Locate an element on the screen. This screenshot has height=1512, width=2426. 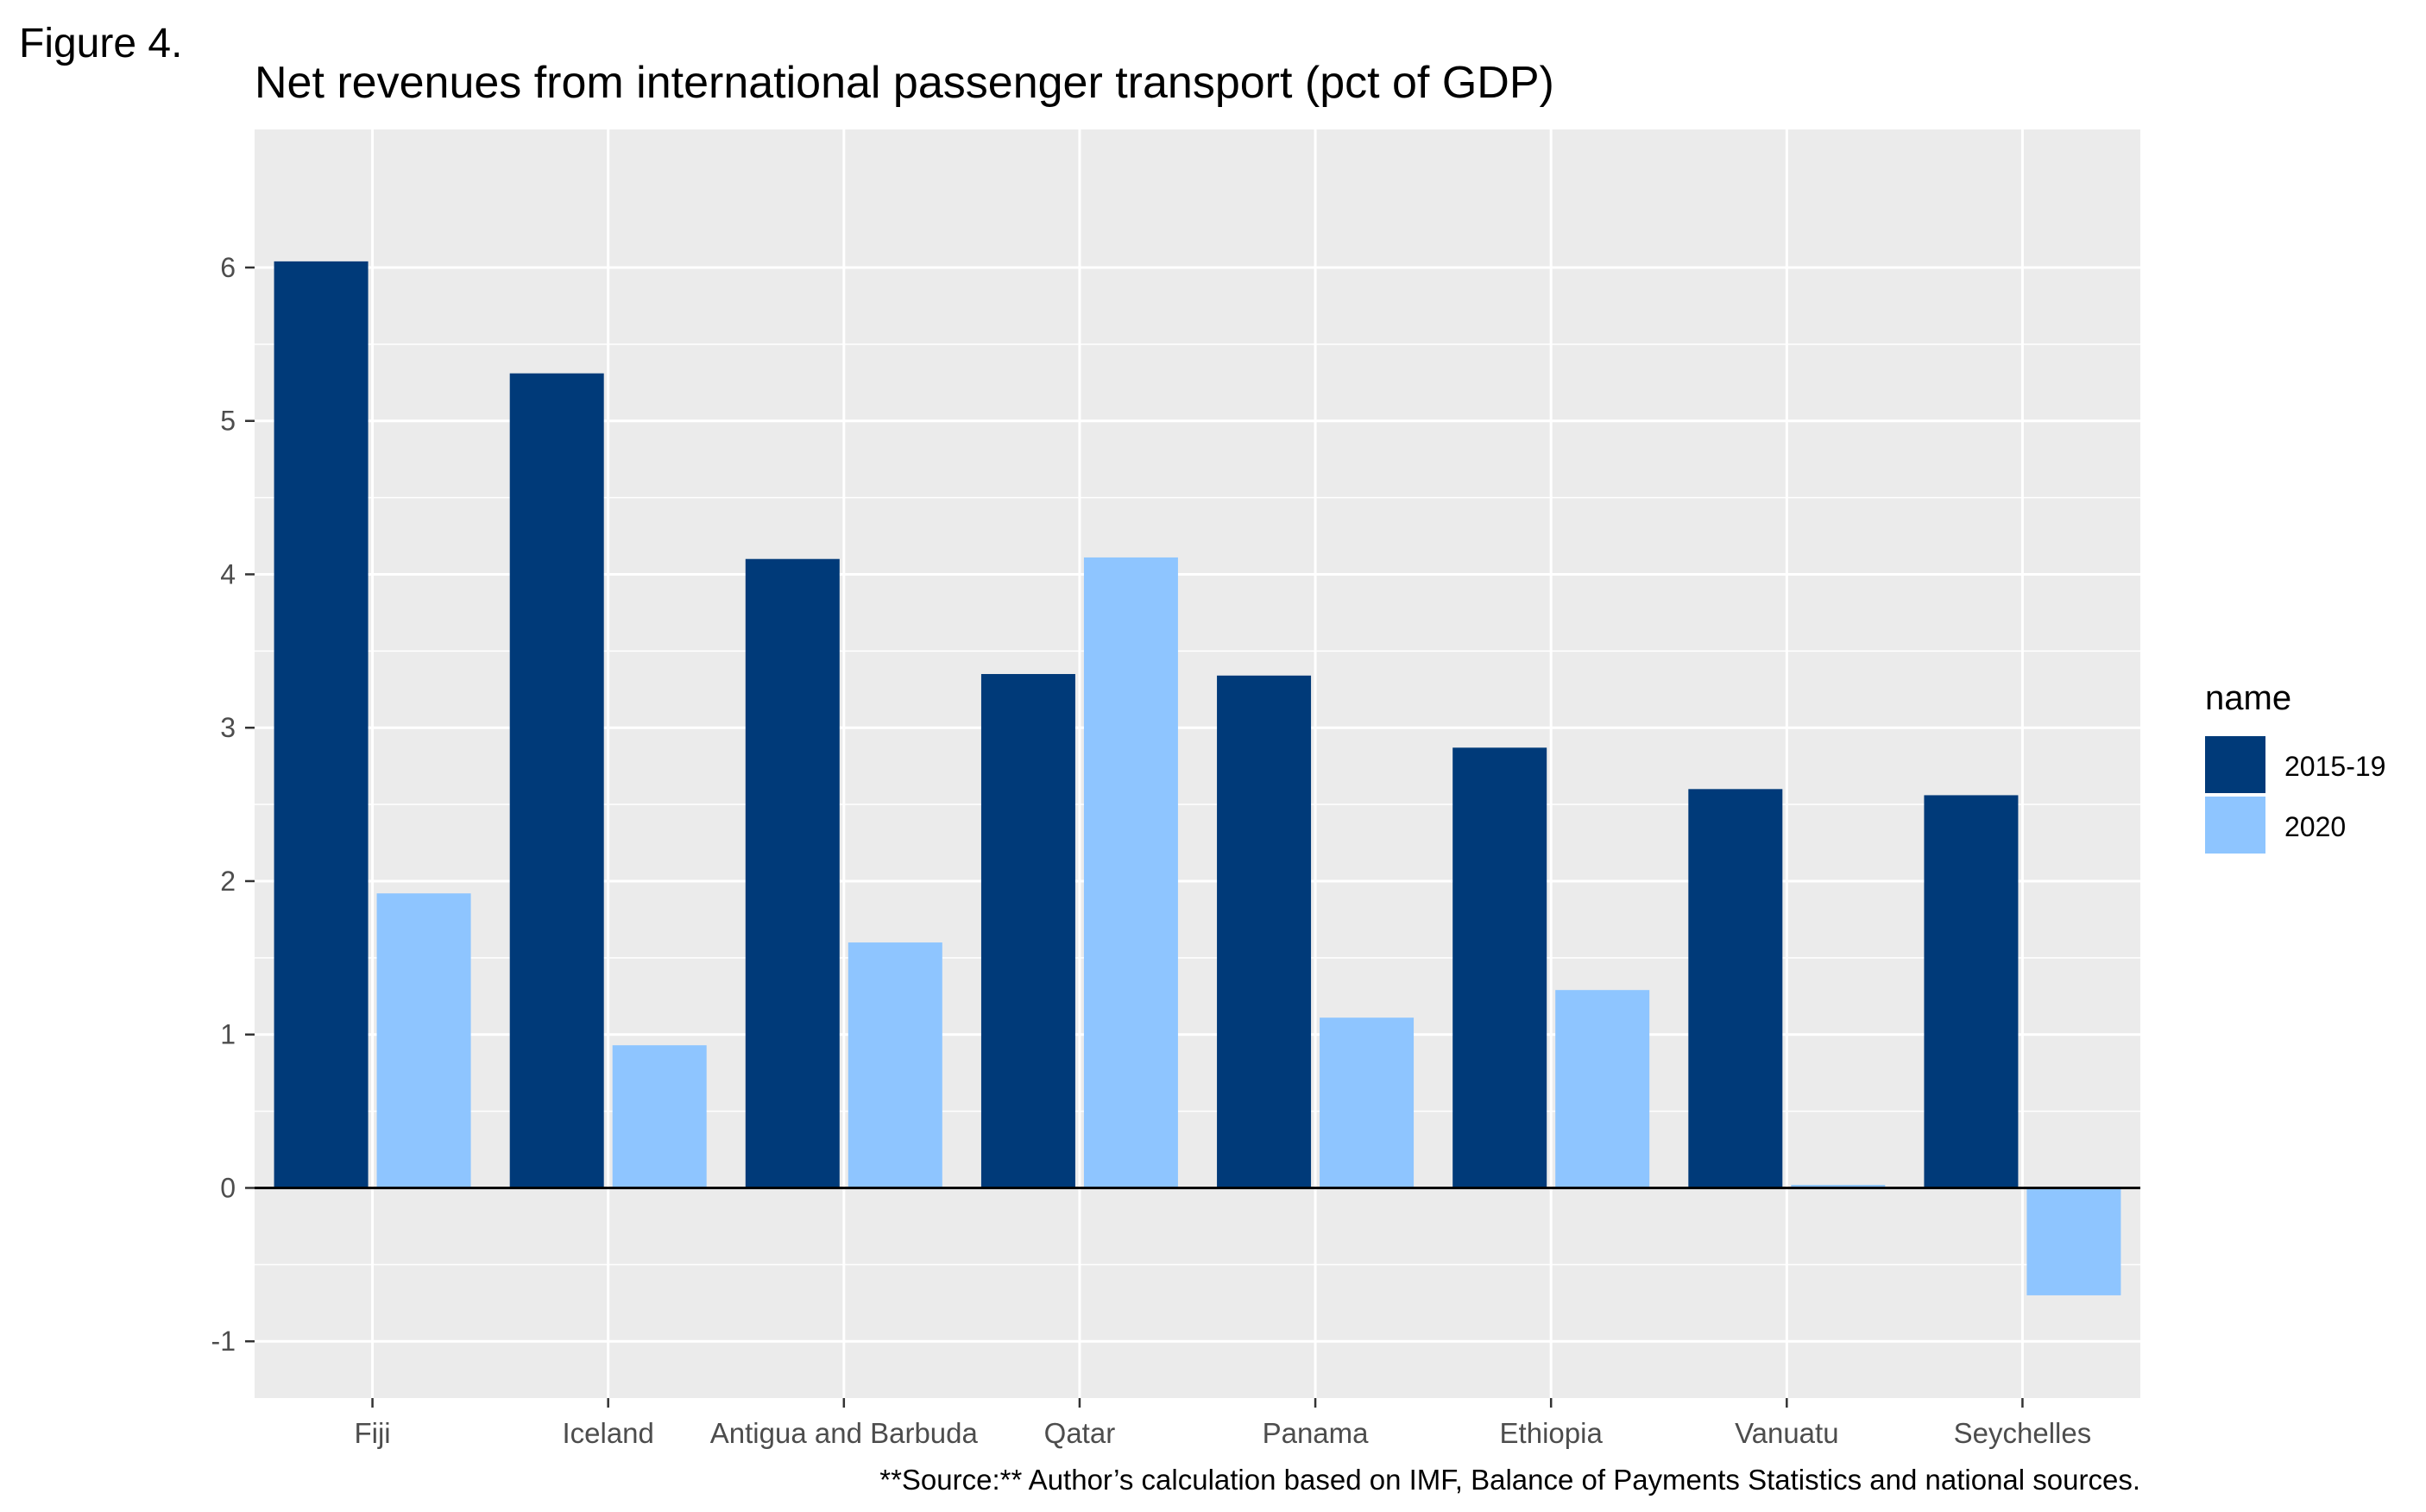
x-tick-label: Panama is located at coordinates (1316, 1433).